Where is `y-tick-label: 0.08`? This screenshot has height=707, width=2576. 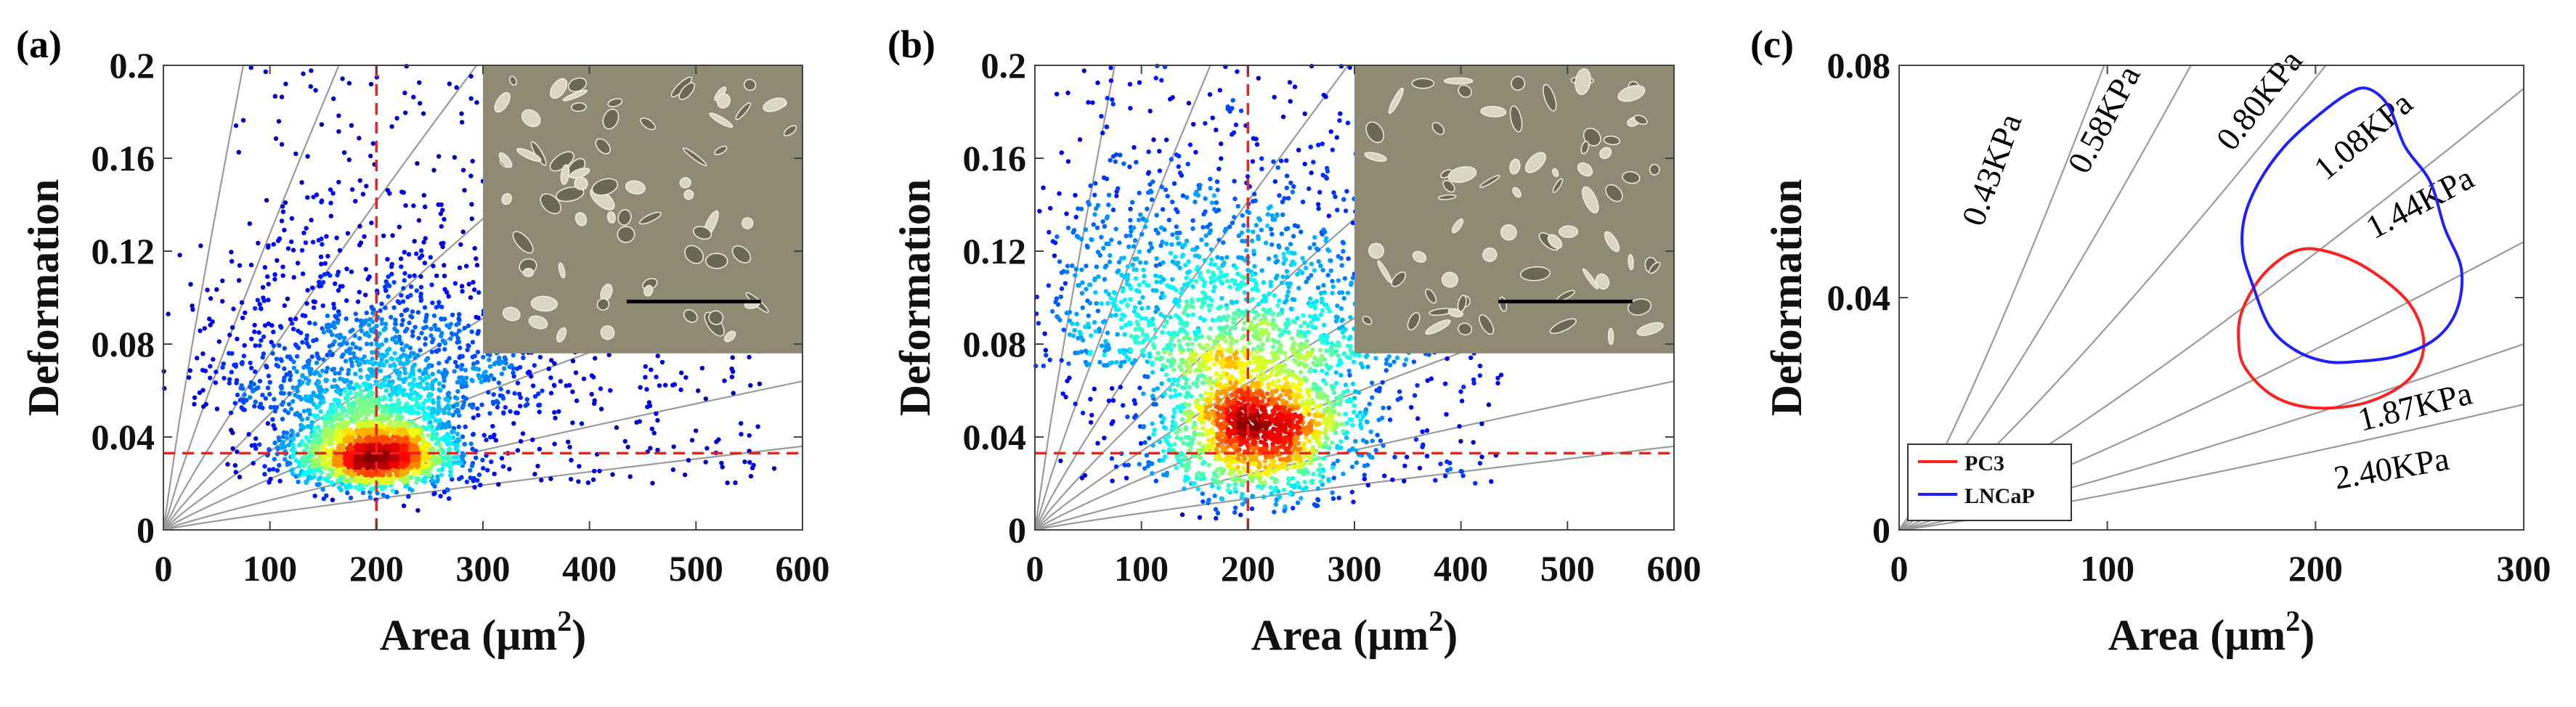 y-tick-label: 0.08 is located at coordinates (123, 344).